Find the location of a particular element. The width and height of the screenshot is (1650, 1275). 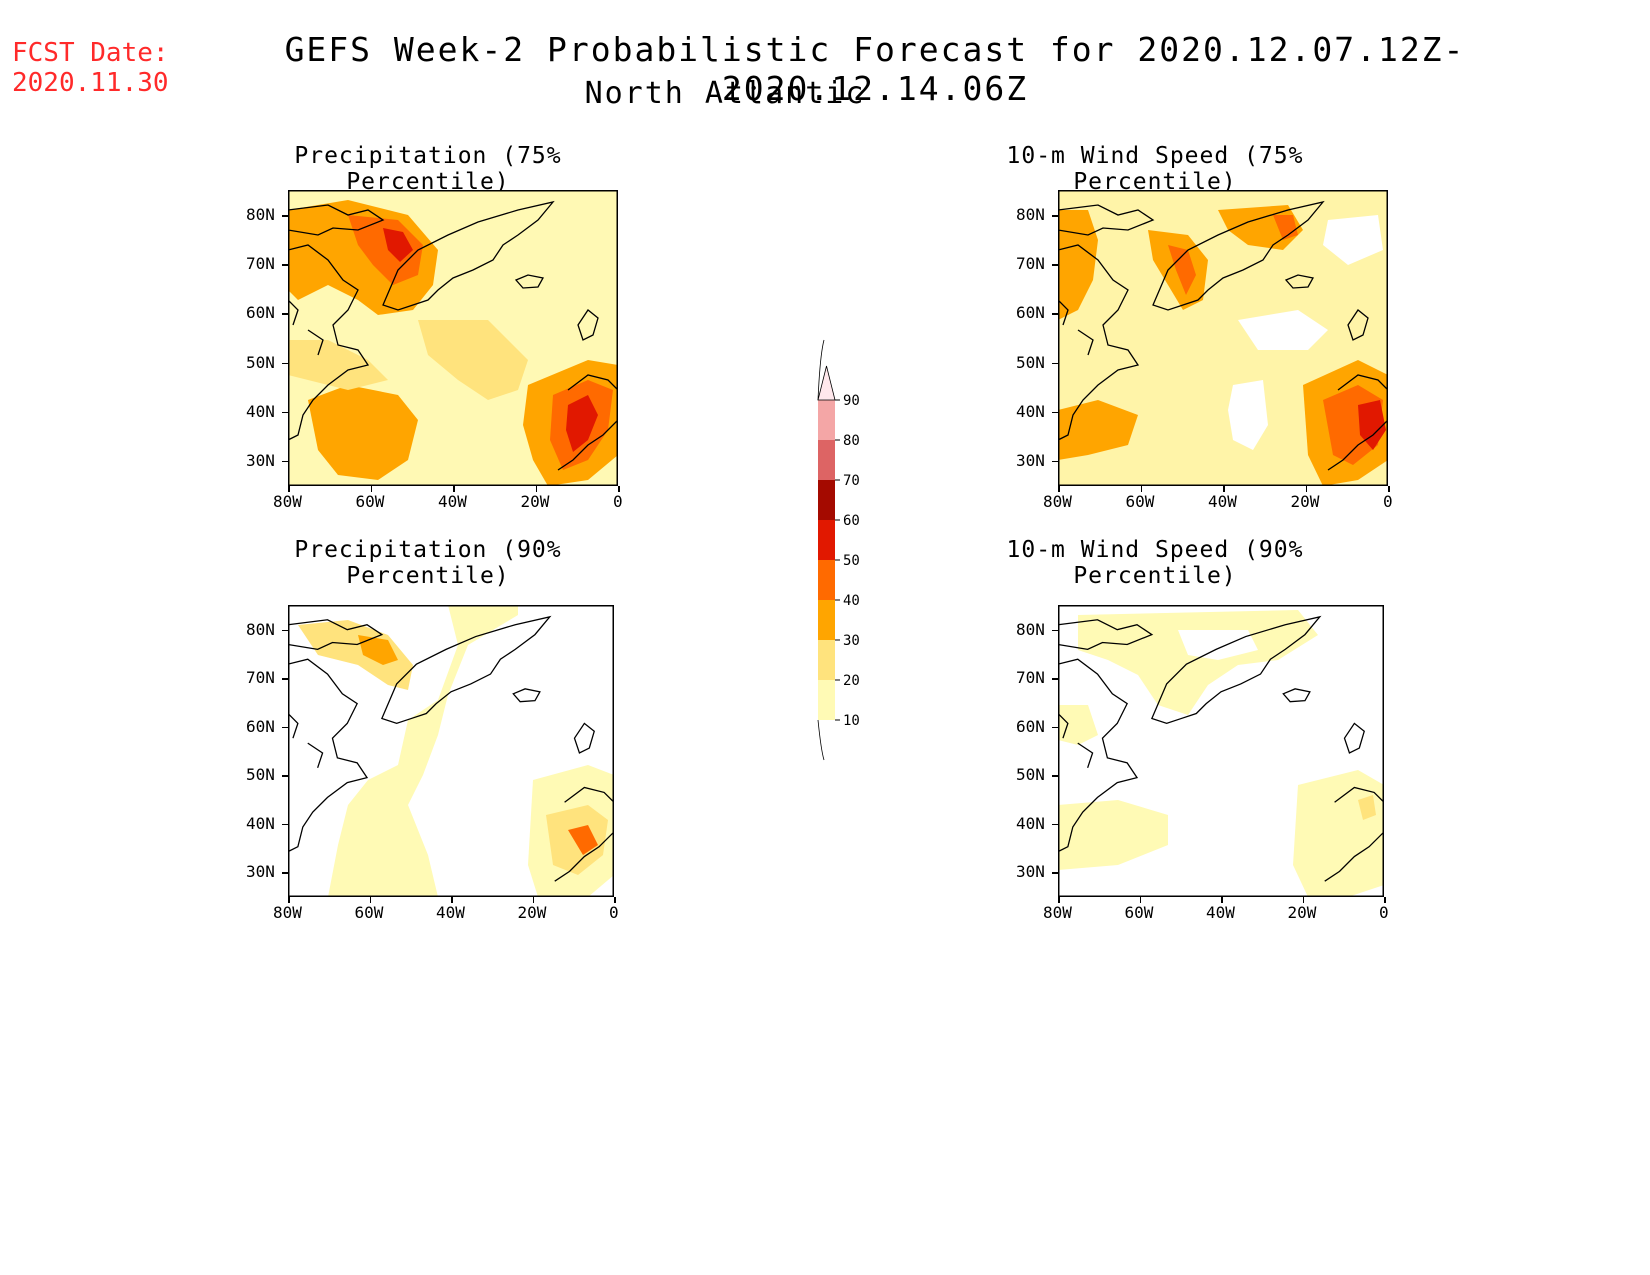

colorbar-level-label: 70 is located at coordinates (851, 481).